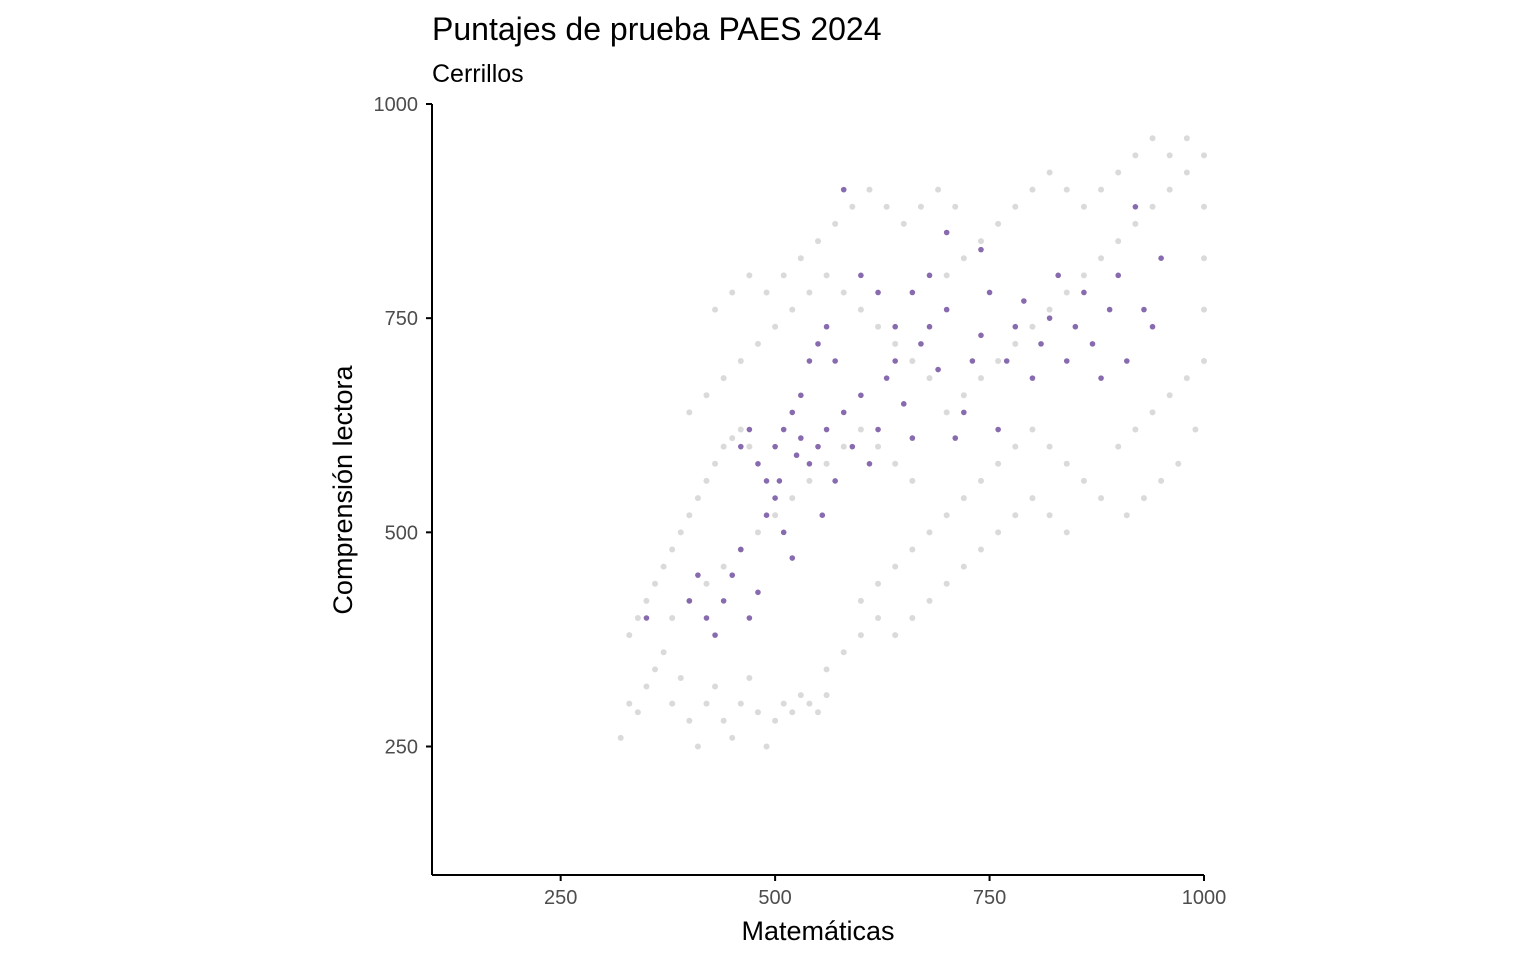  What do you see at coordinates (989, 898) in the screenshot?
I see `x-tick-label: 750` at bounding box center [989, 898].